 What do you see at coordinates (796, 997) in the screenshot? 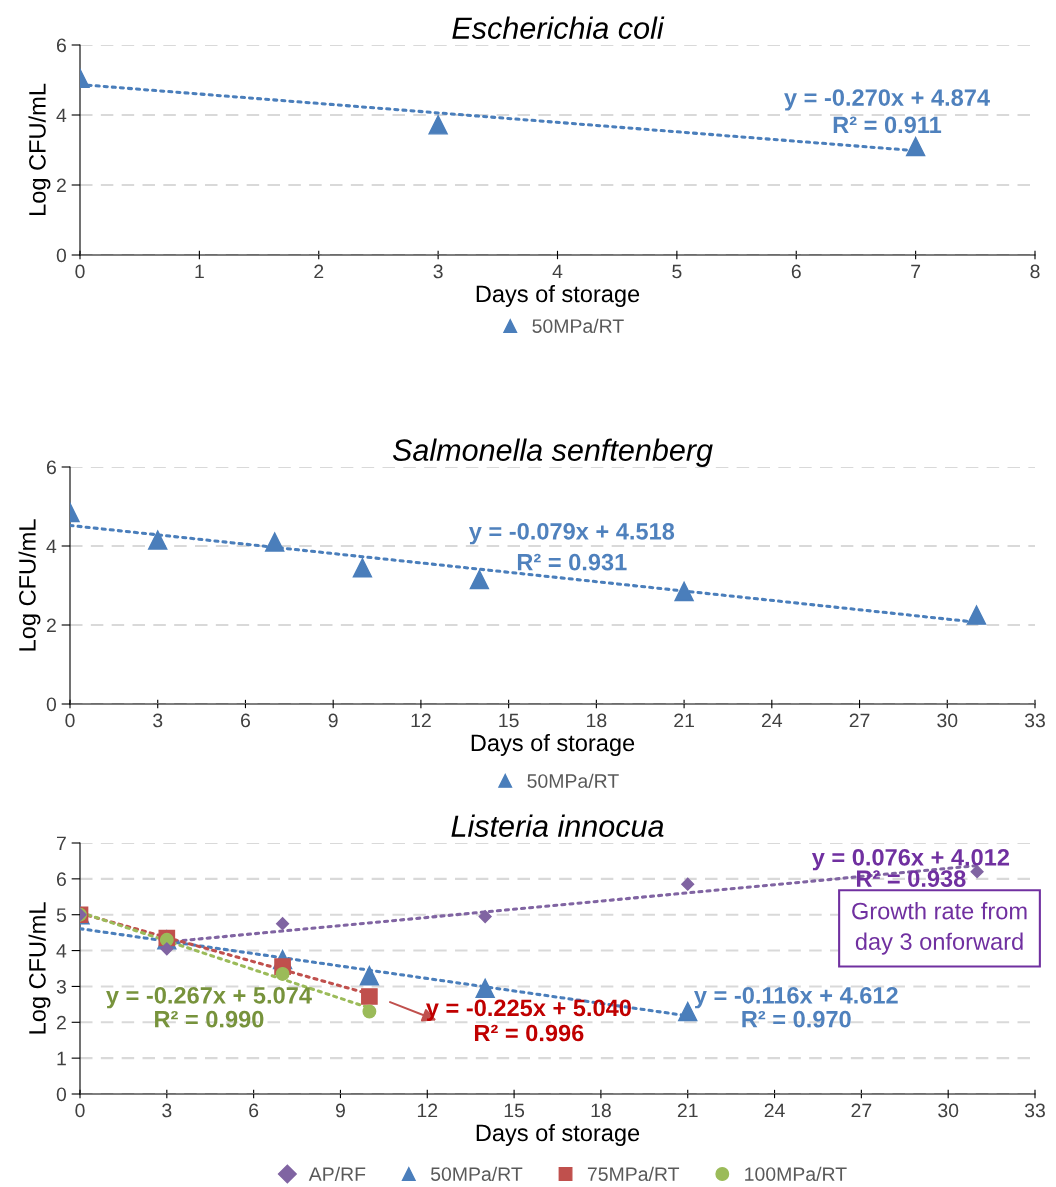
I see `annotation: y = -0.116x + 4.612` at bounding box center [796, 997].